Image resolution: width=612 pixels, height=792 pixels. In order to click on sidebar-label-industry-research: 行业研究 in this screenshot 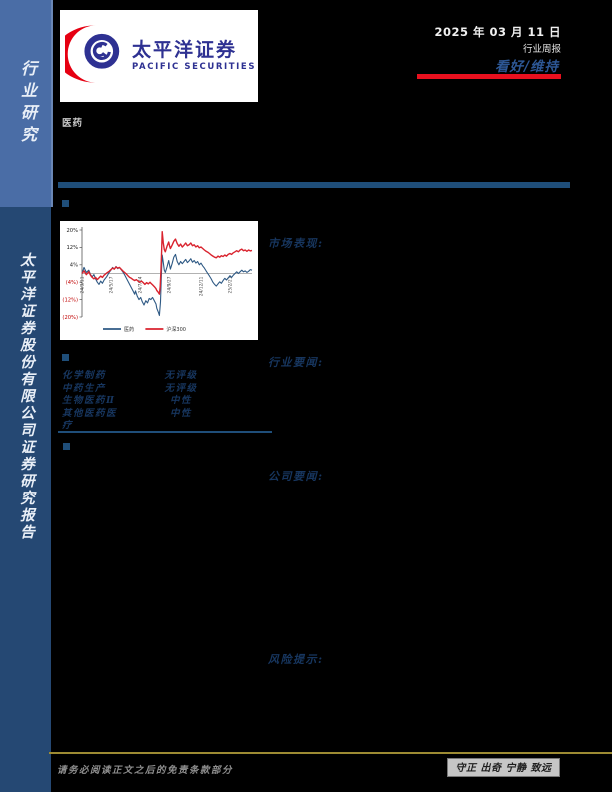, I will do `click(27, 104)`.